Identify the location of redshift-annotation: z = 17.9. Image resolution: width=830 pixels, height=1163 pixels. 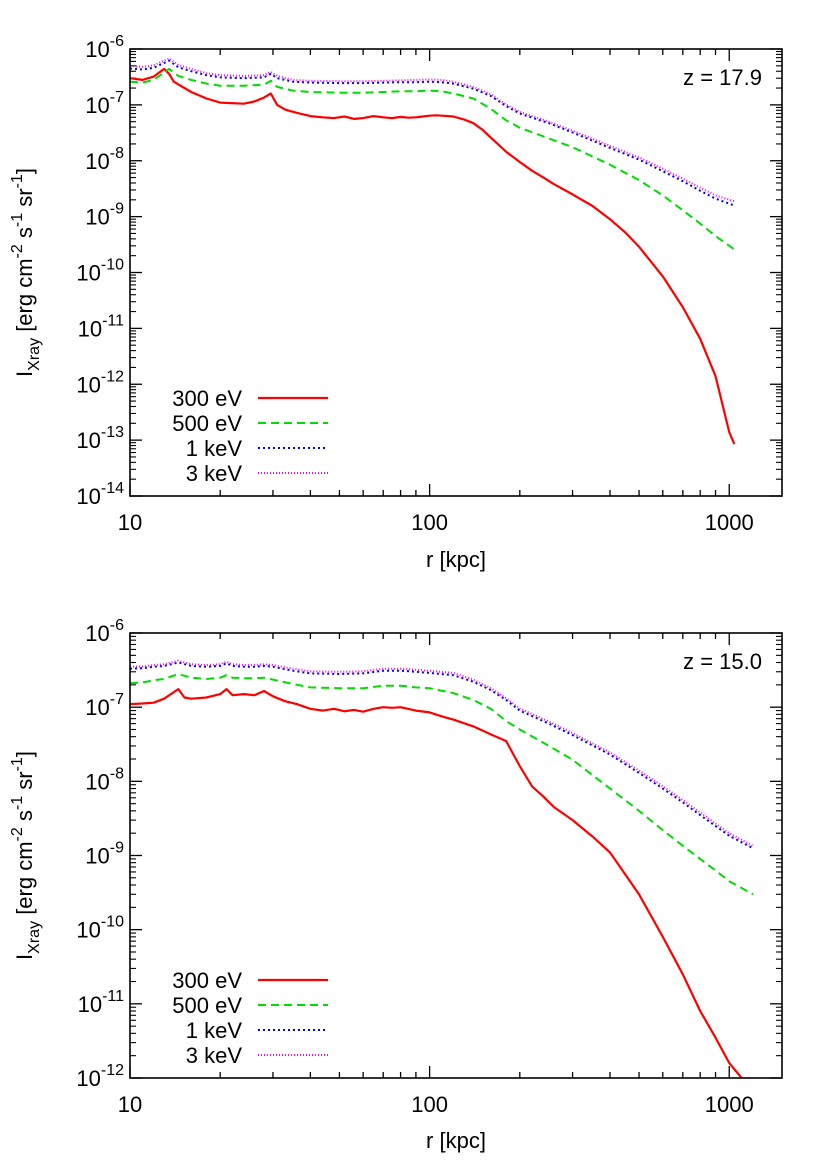
(722, 77).